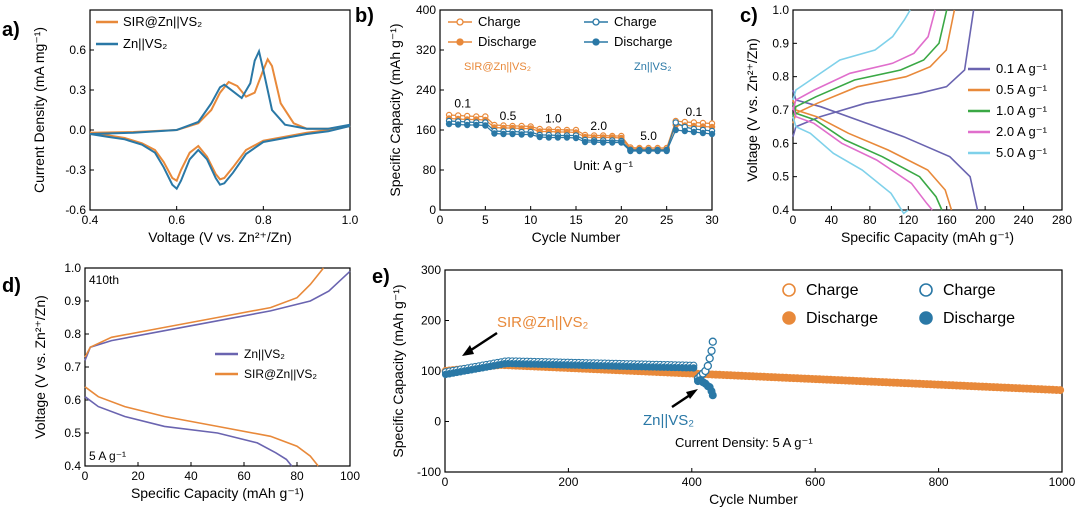  What do you see at coordinates (744, 442) in the screenshot?
I see `current-density-label: Current Density: 5 A g⁻¹` at bounding box center [744, 442].